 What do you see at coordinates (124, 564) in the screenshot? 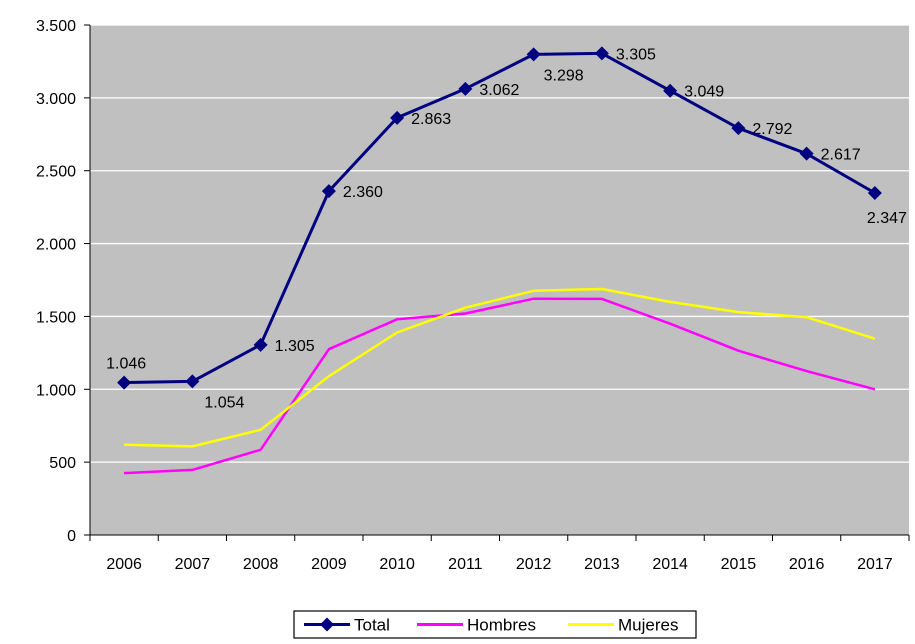
I see `x-tick-label: 2006` at bounding box center [124, 564].